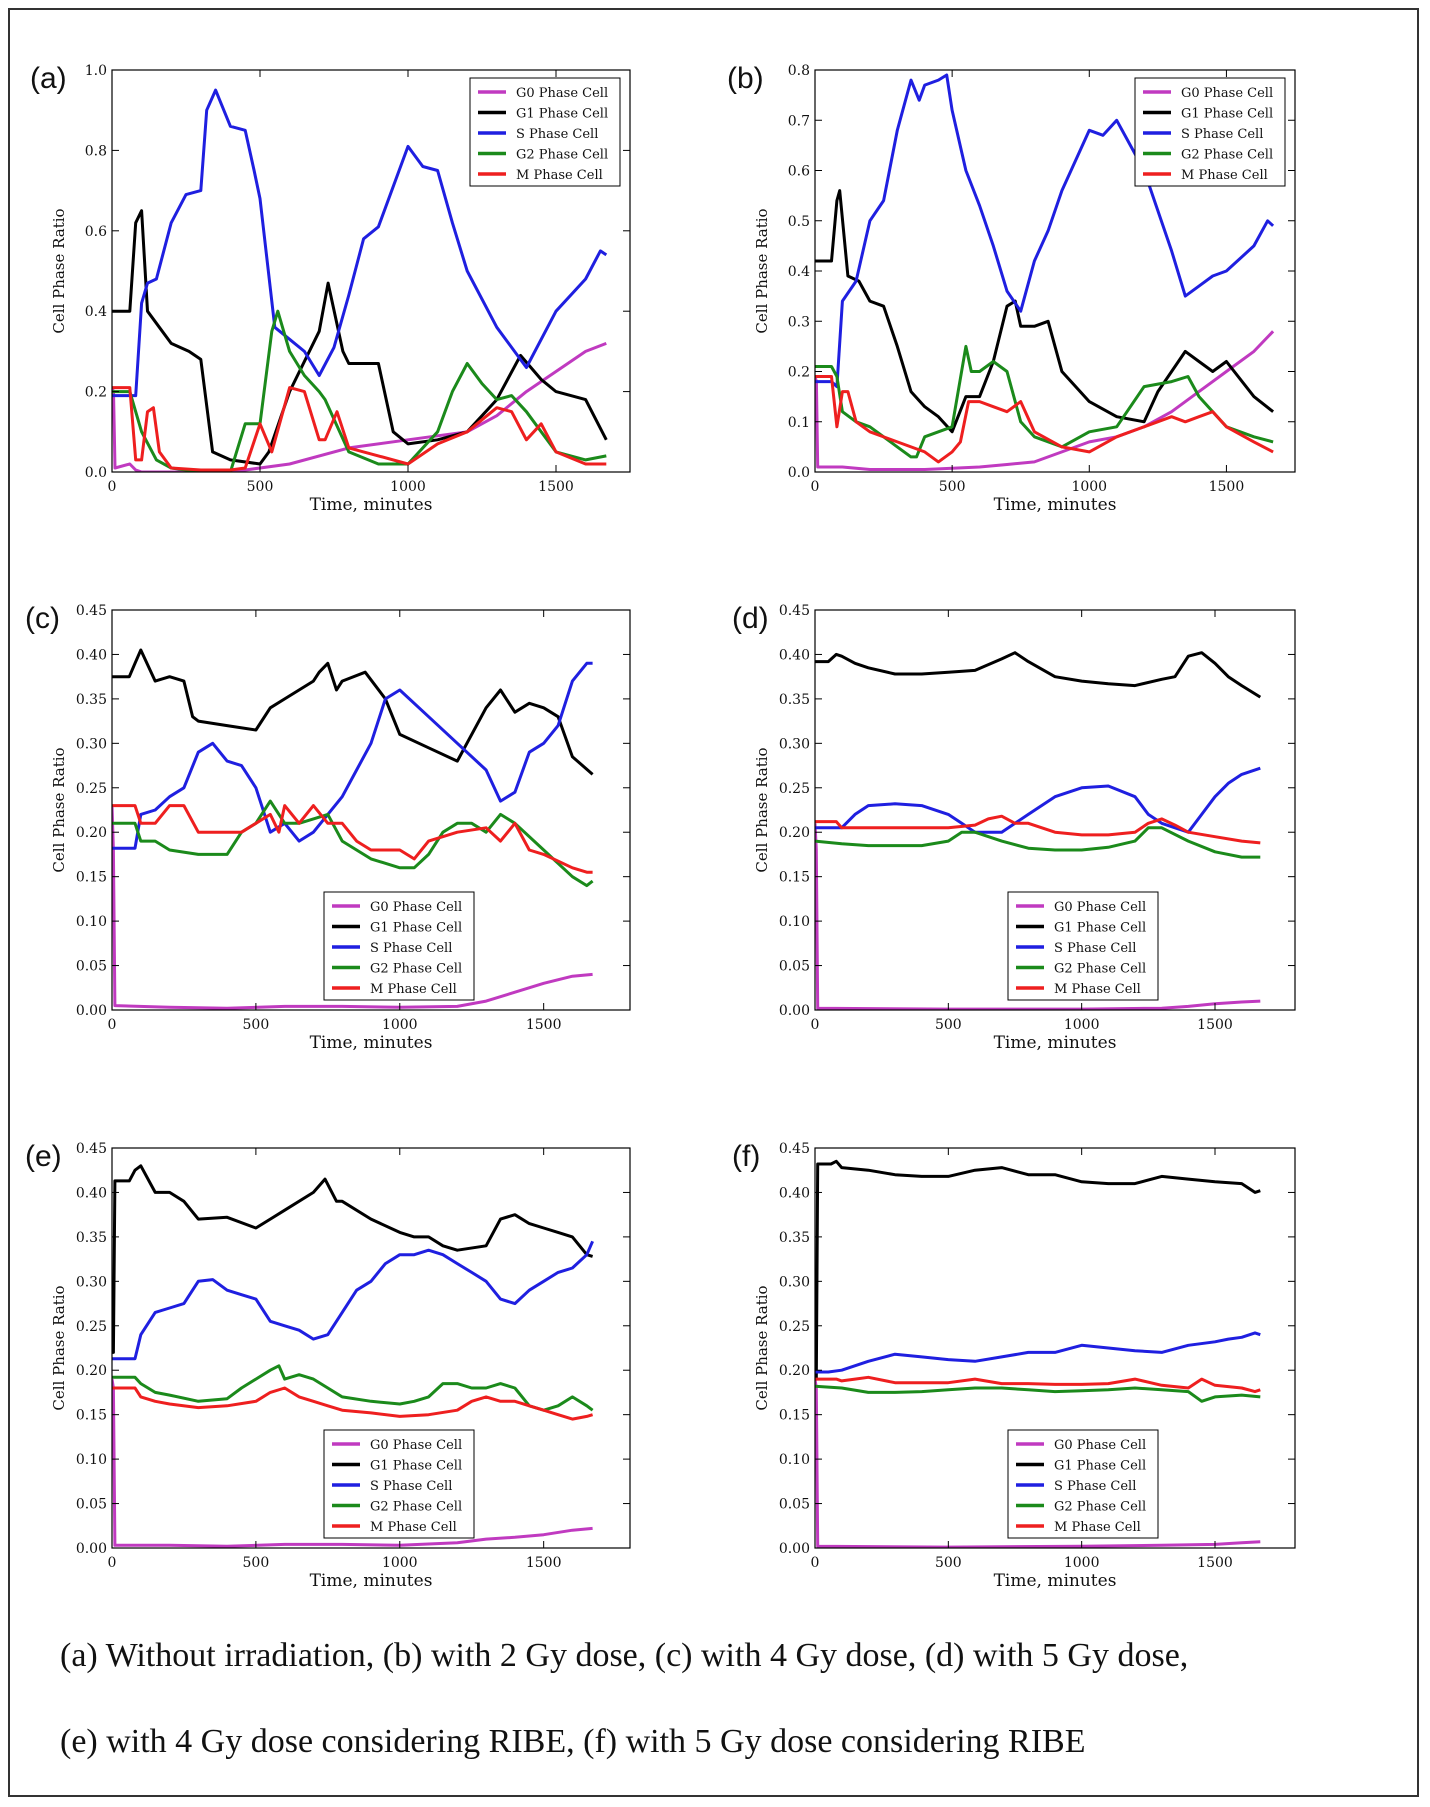 The width and height of the screenshot is (1430, 1807). What do you see at coordinates (746, 1156) in the screenshot?
I see `panel-label: (f)` at bounding box center [746, 1156].